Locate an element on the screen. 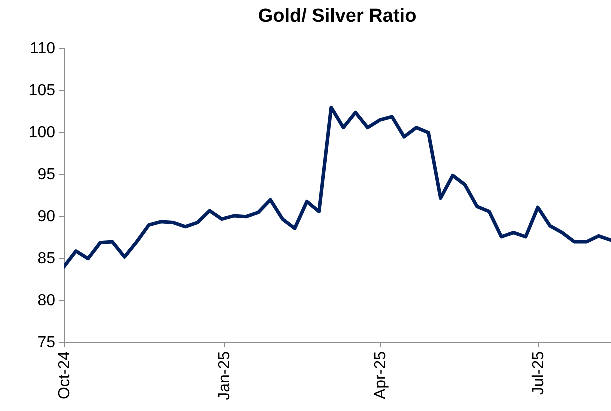 The image size is (611, 411). x-tick-label: Jan-25 is located at coordinates (225, 375).